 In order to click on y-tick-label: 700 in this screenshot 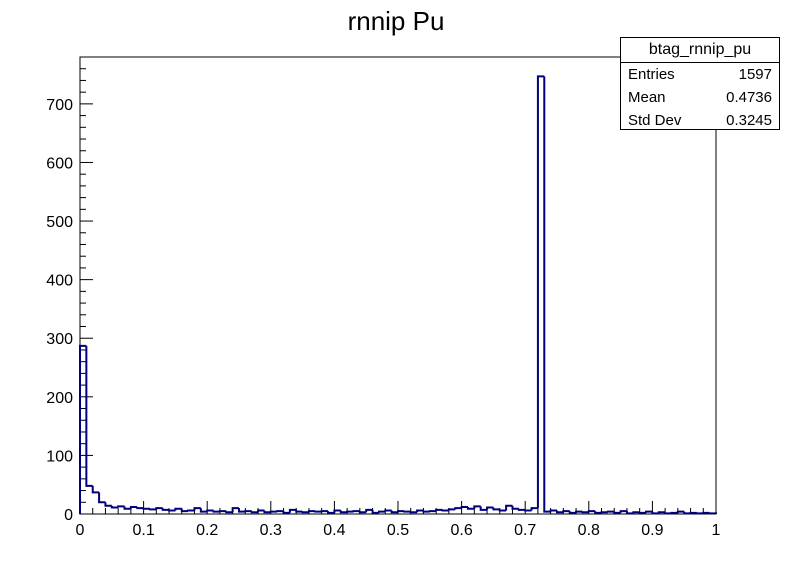, I will do `click(59, 105)`.